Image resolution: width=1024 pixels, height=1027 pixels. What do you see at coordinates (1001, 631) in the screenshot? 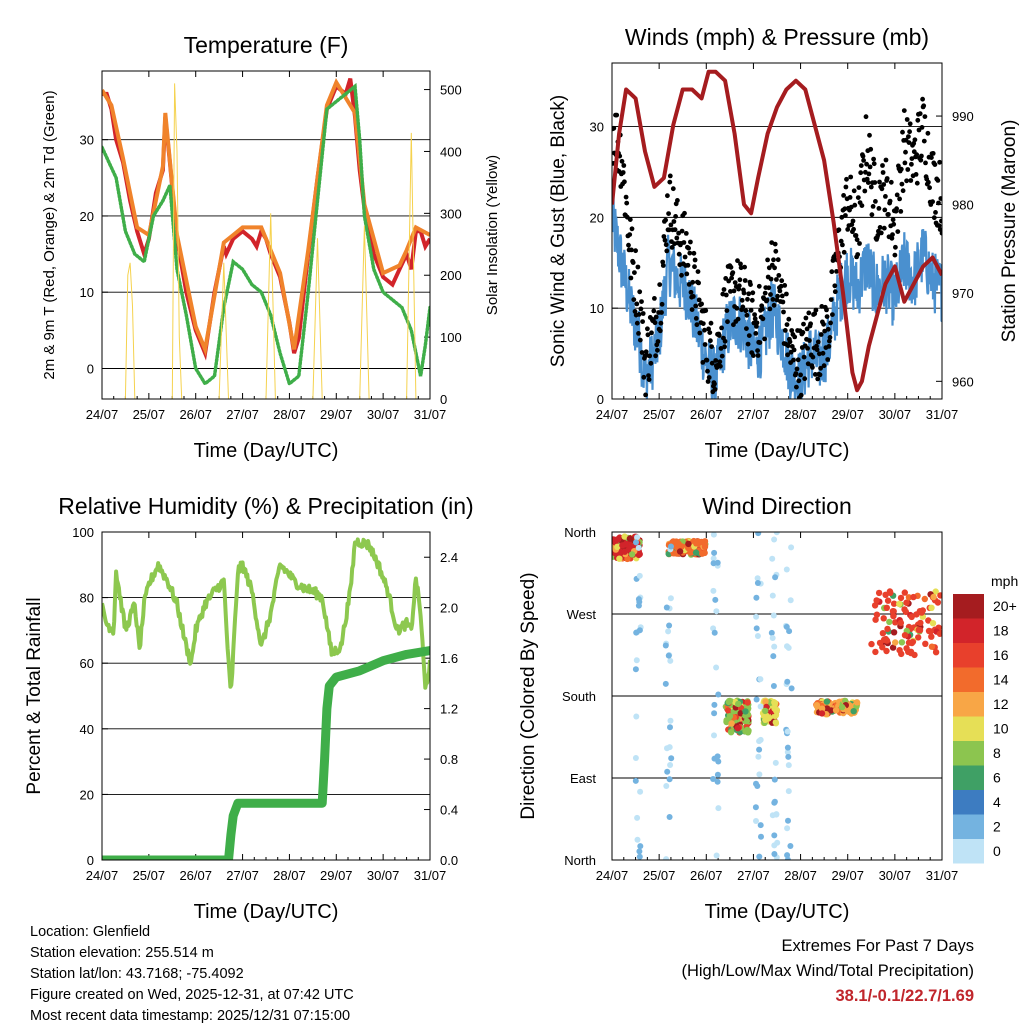
I see `colorbar-label: 18` at bounding box center [1001, 631].